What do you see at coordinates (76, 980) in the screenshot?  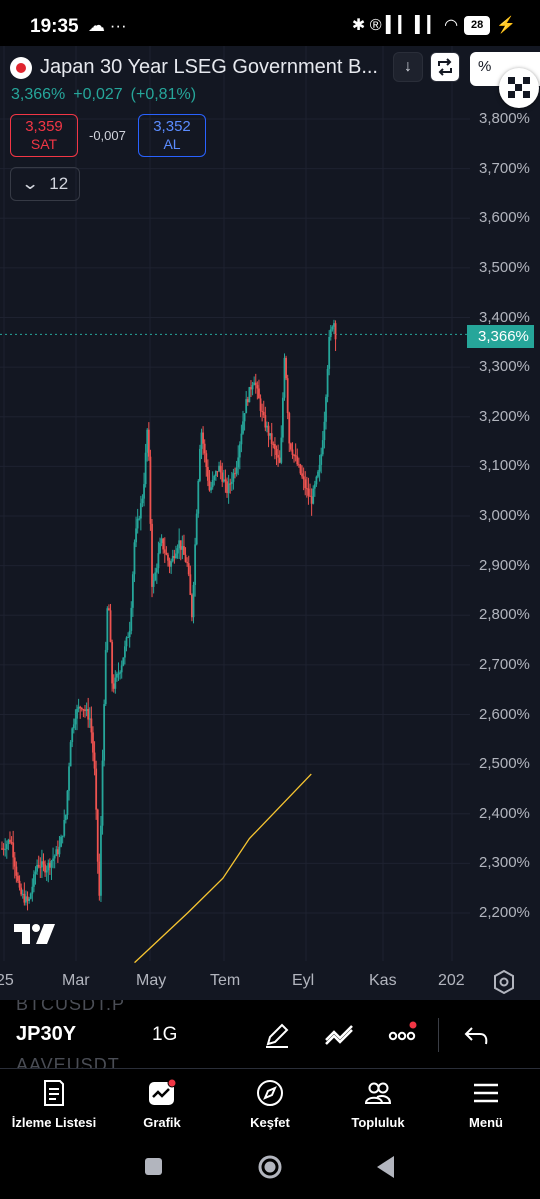 I see `x-tick-label: Mar` at bounding box center [76, 980].